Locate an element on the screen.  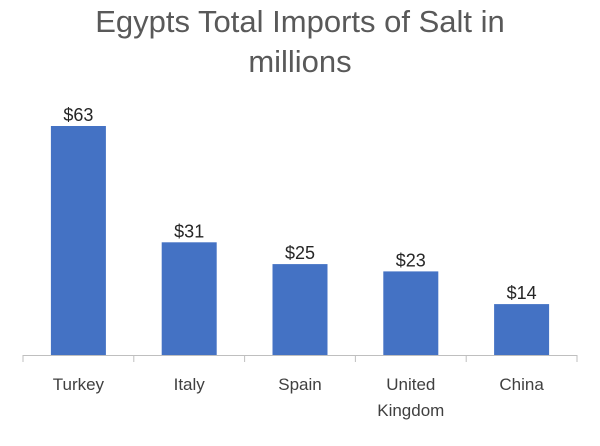
data-label-spain: $25 is located at coordinates (300, 253).